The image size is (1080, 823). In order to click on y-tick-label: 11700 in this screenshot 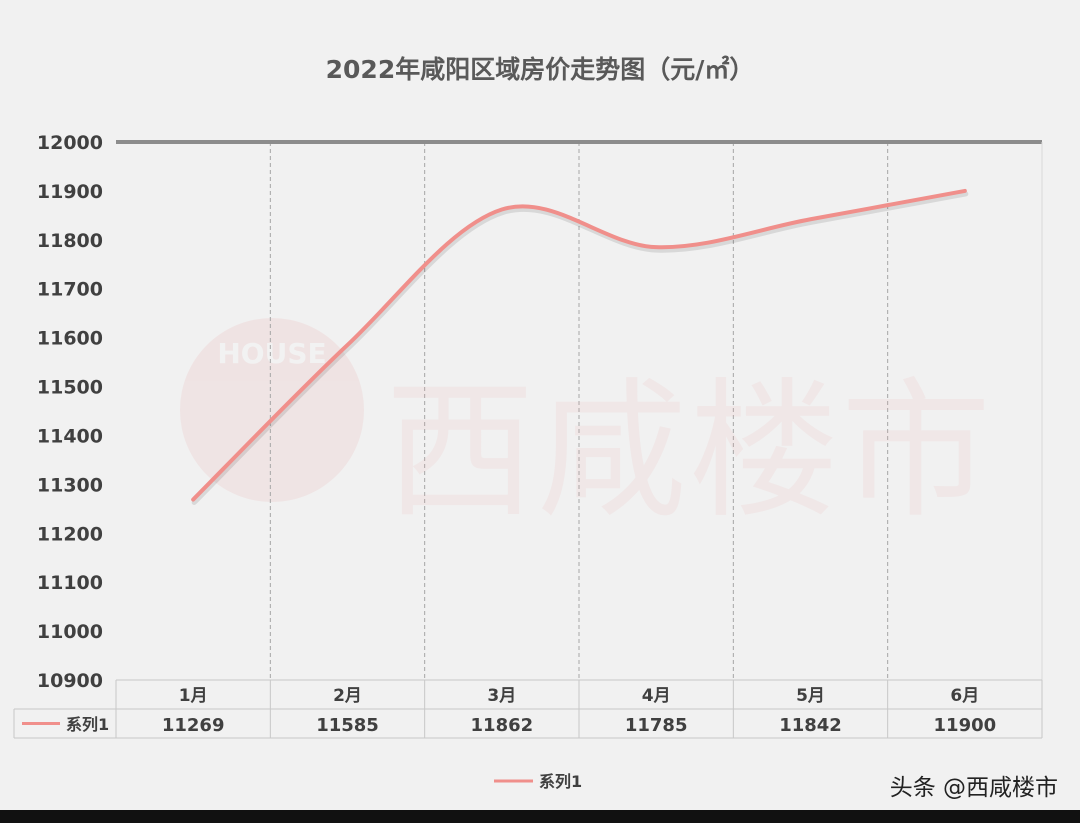, I will do `click(70, 290)`.